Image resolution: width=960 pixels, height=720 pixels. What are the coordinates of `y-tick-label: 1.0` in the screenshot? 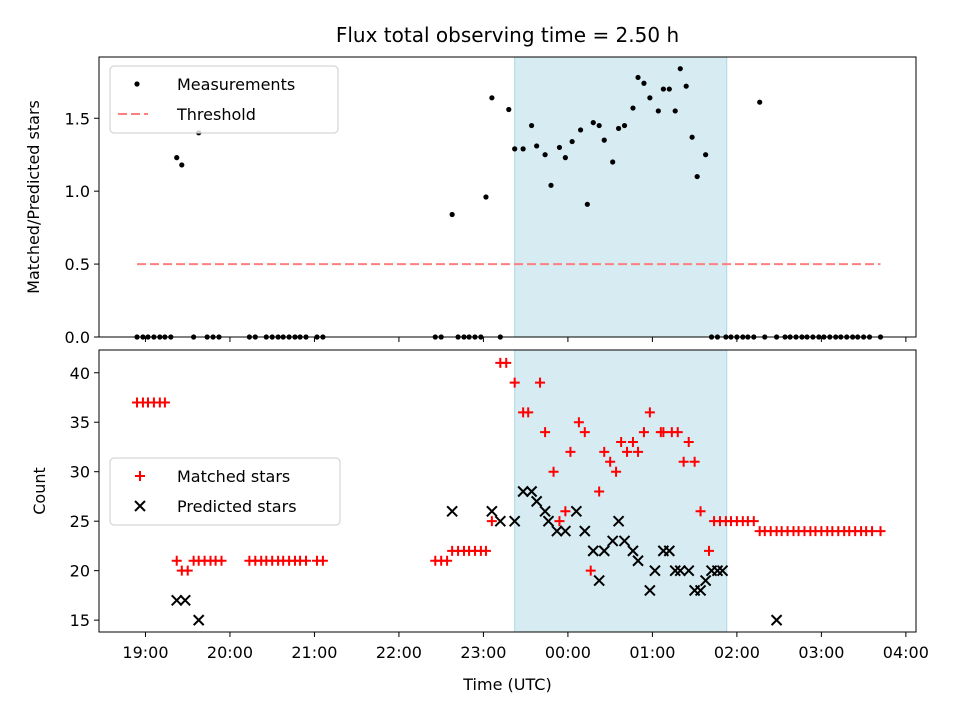 It's located at (77, 191).